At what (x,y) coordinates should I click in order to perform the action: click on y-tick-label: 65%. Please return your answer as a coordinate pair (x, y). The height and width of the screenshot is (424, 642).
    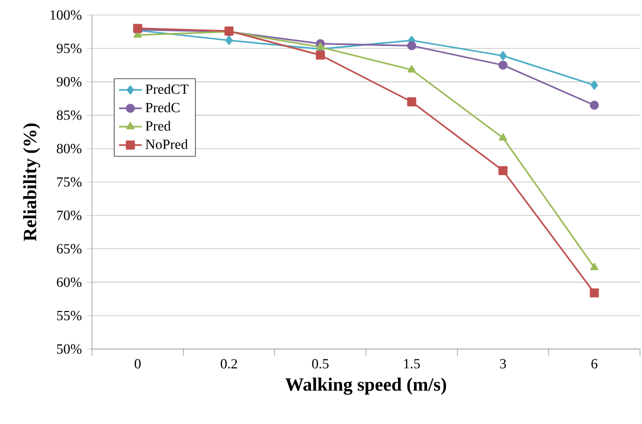
    Looking at the image, I should click on (69, 249).